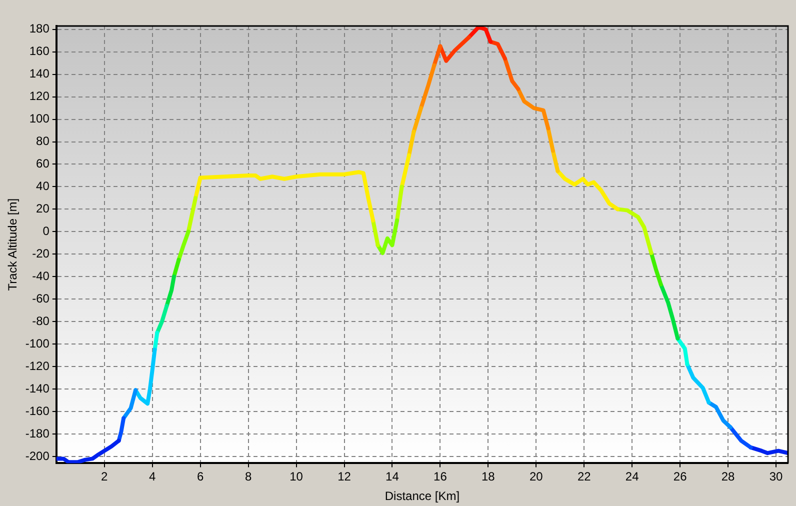  Describe the element at coordinates (37, 455) in the screenshot. I see `y-tick-label: -200` at that location.